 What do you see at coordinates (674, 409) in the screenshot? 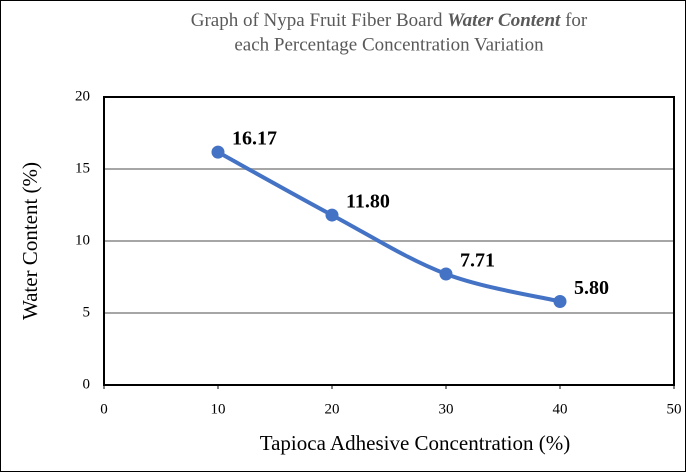
I see `x-tick-label: 50` at bounding box center [674, 409].